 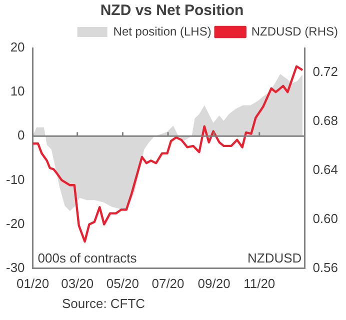 I want to click on source-note: Source: CFTC, so click(x=104, y=303).